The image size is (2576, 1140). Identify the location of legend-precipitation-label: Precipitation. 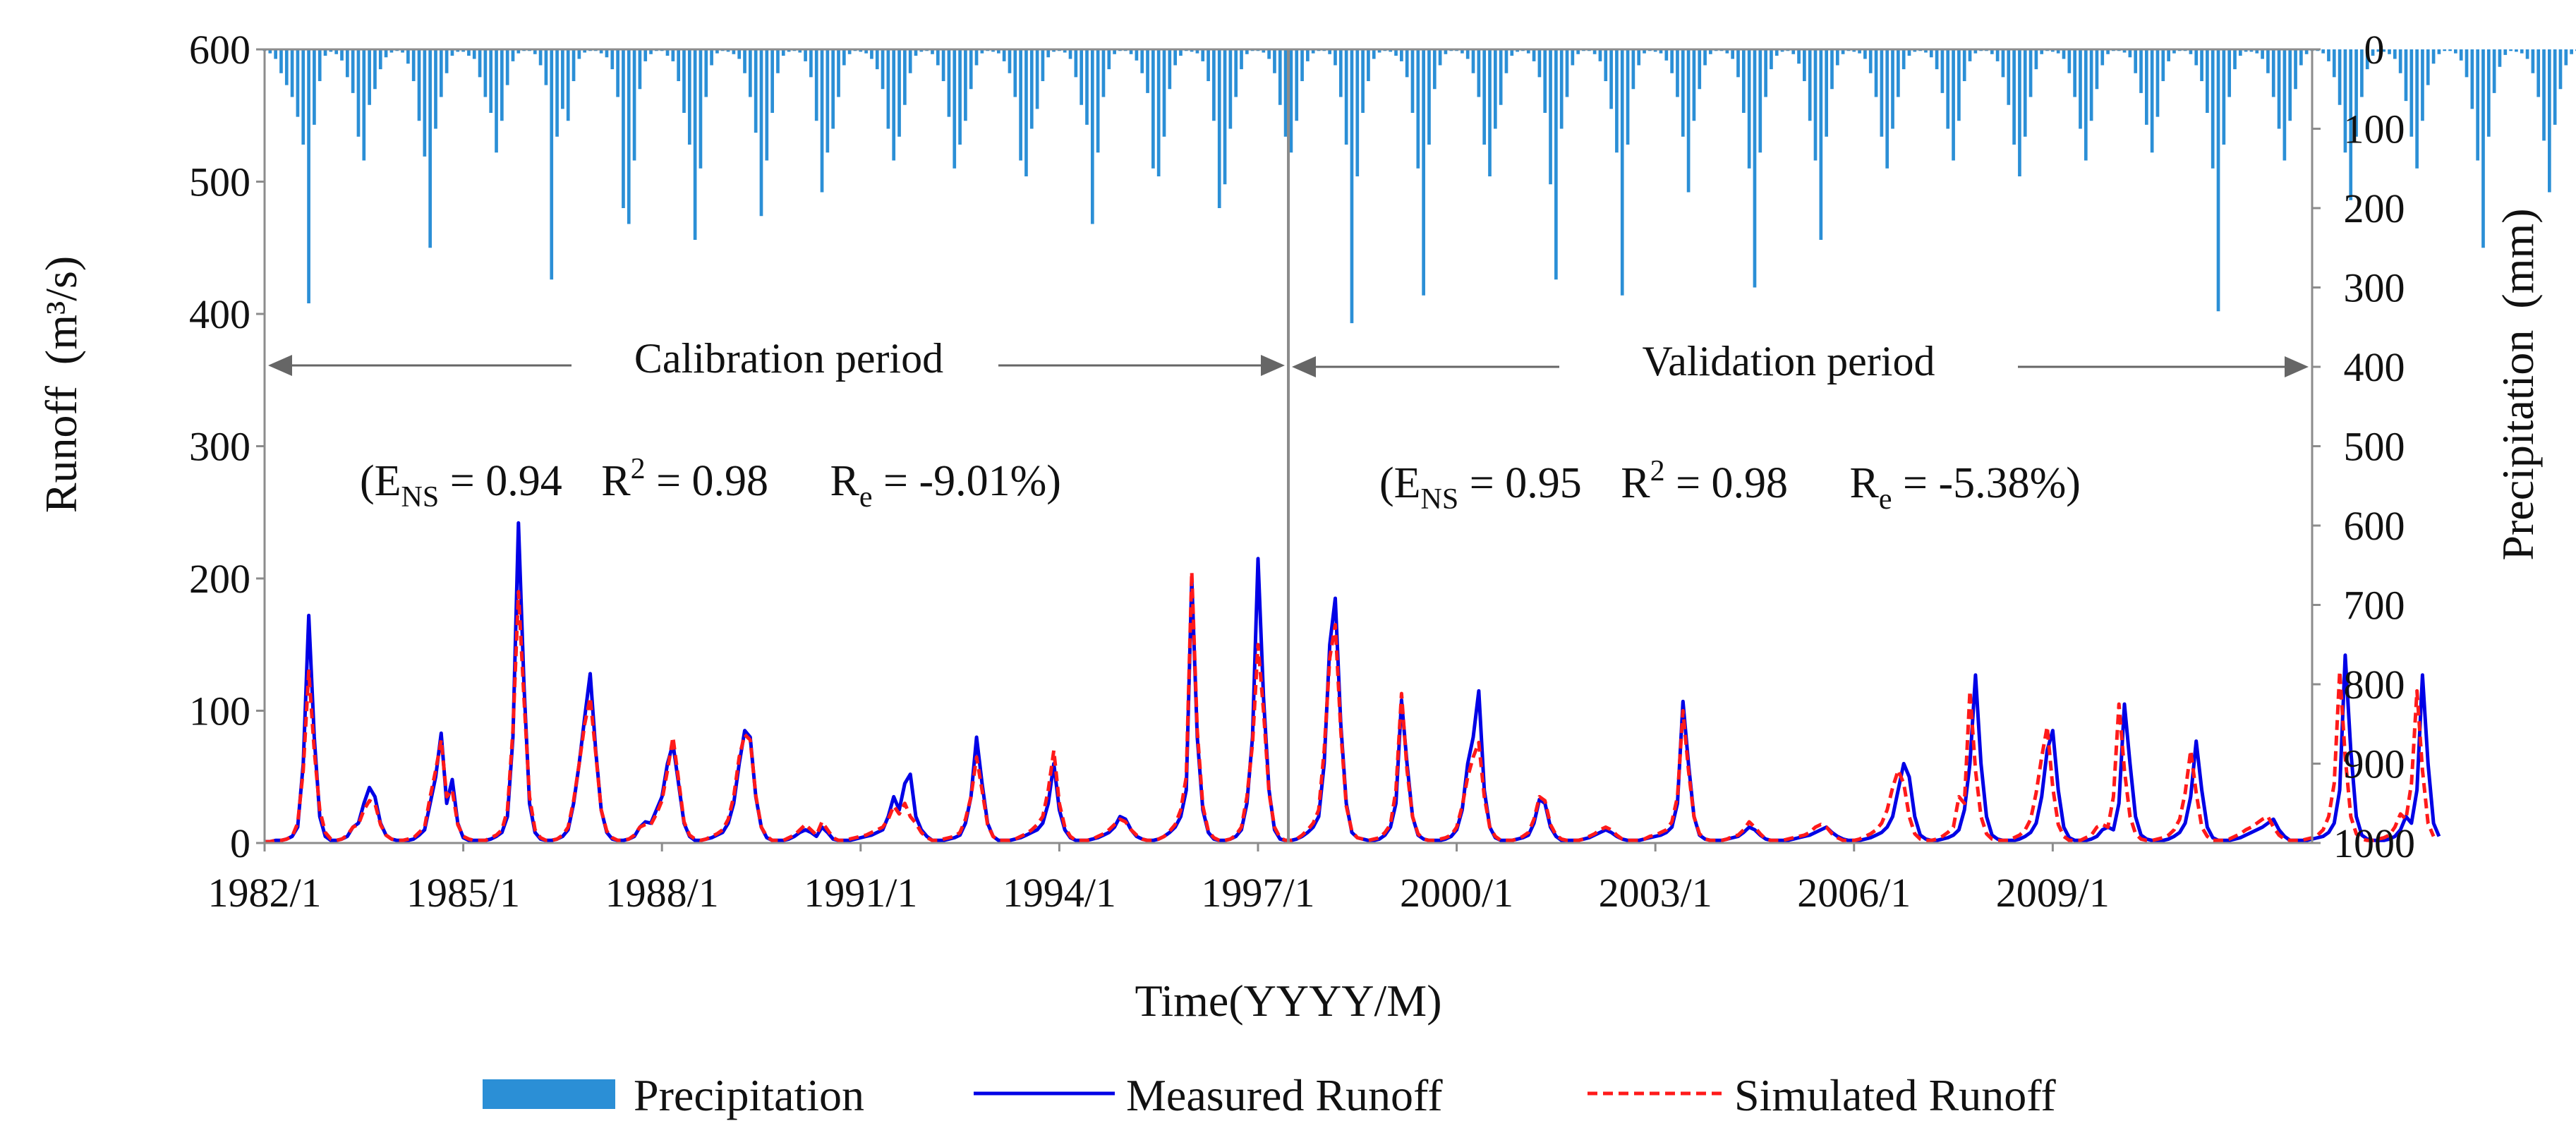
(749, 1095).